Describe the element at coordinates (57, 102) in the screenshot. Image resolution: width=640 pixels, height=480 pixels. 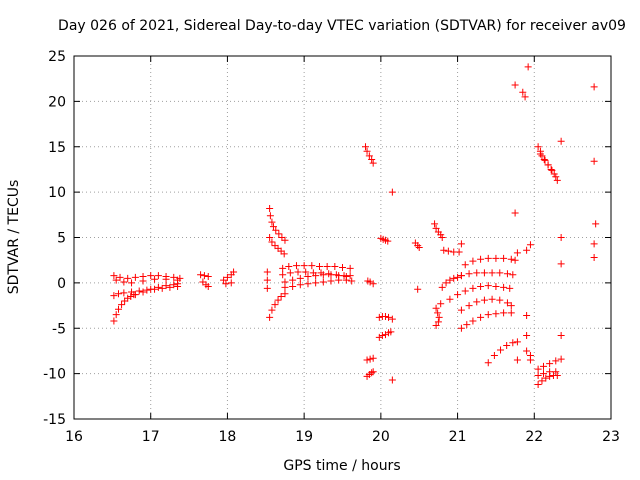
I see `y-tick-label: 20` at that location.